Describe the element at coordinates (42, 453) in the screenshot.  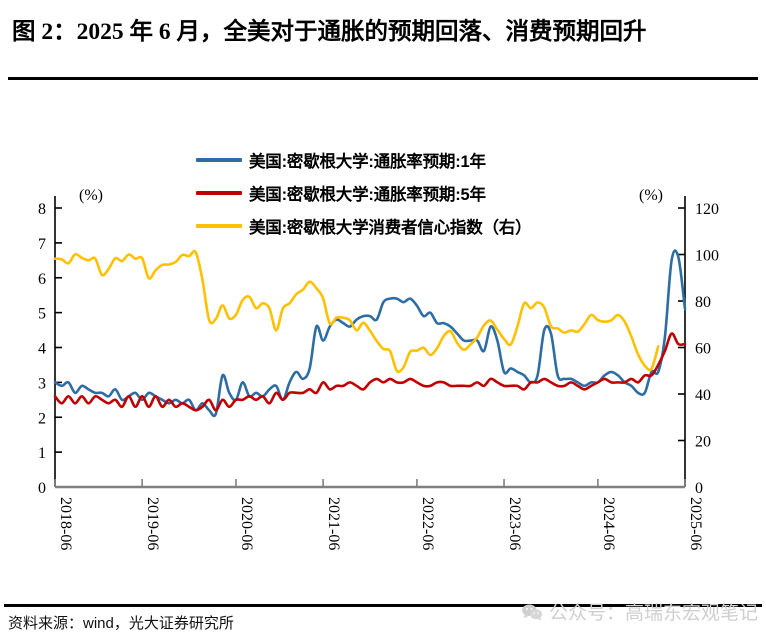
I see `y-tick-label-left: 1` at that location.